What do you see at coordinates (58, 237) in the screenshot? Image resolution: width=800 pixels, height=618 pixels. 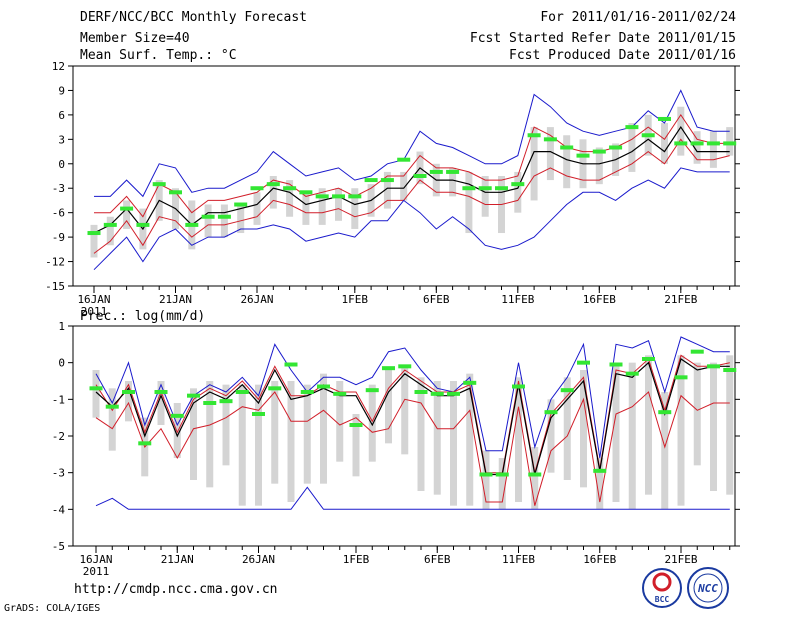 I see `temp-ytick-label: -9` at bounding box center [58, 237].